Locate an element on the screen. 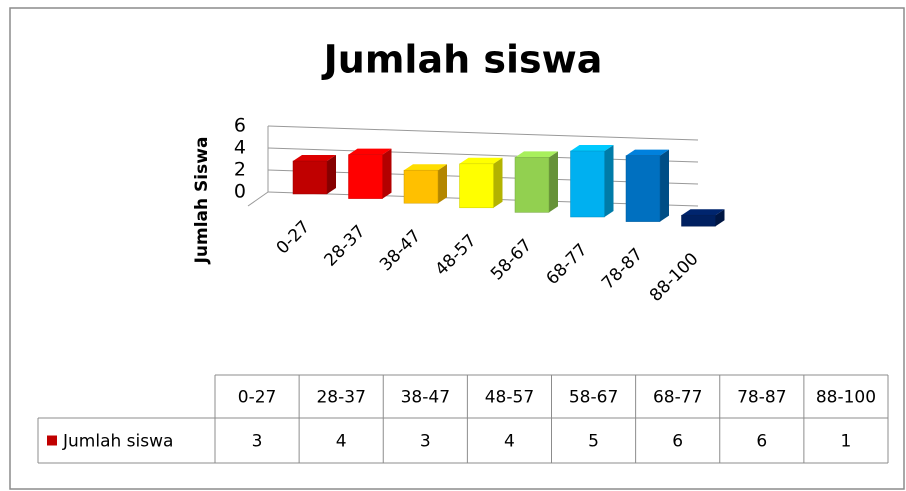 The image size is (906, 491). table-header: 38-47 is located at coordinates (425, 398).